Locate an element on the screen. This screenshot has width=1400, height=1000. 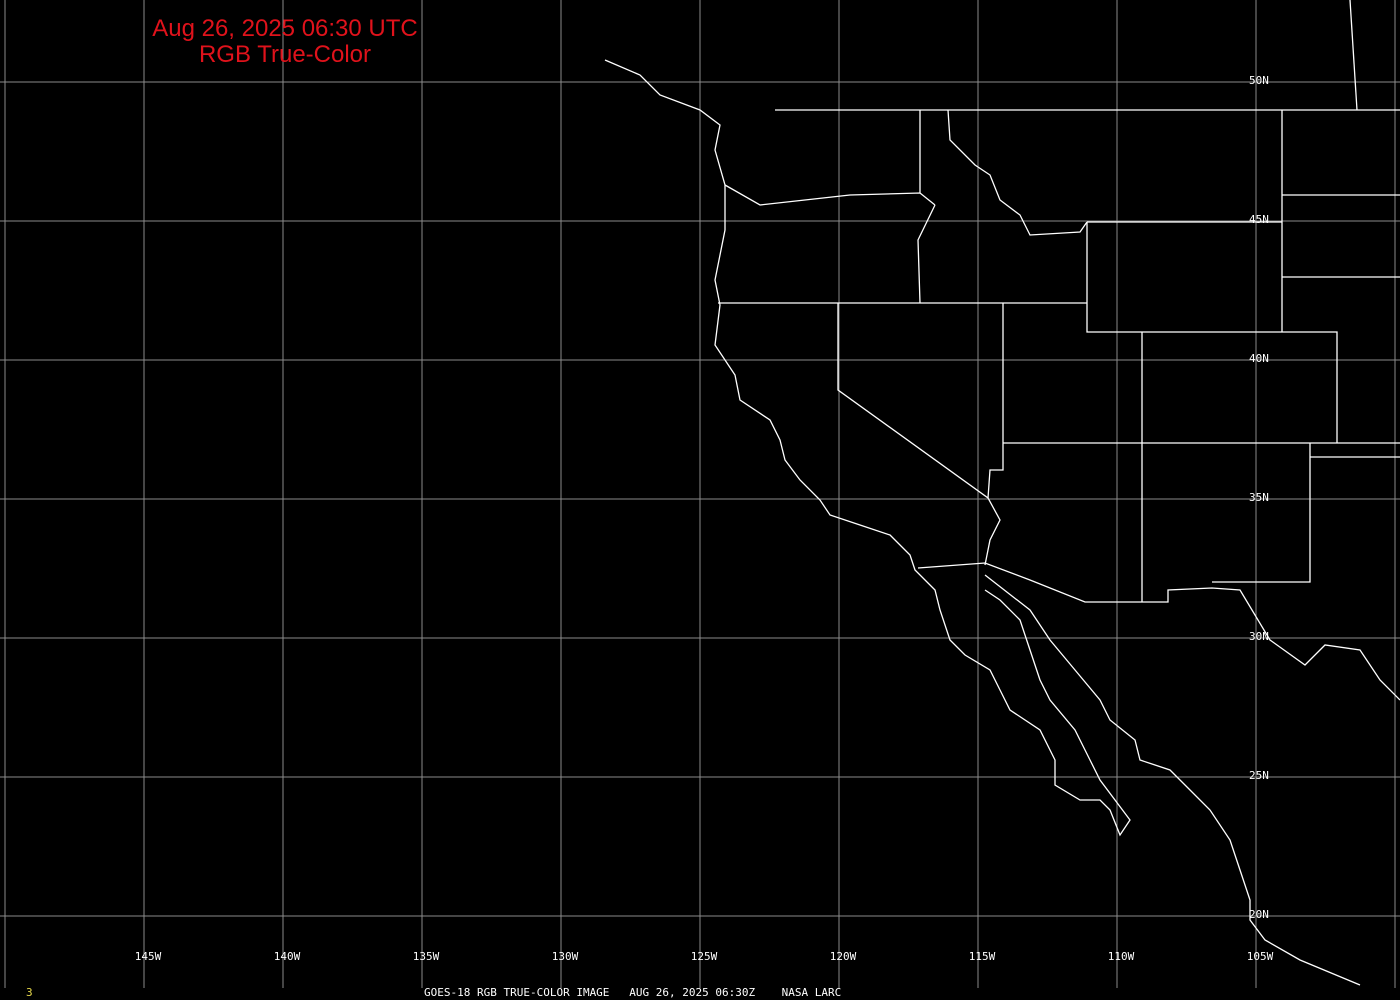
latitude-label: 20N is located at coordinates (1259, 914).